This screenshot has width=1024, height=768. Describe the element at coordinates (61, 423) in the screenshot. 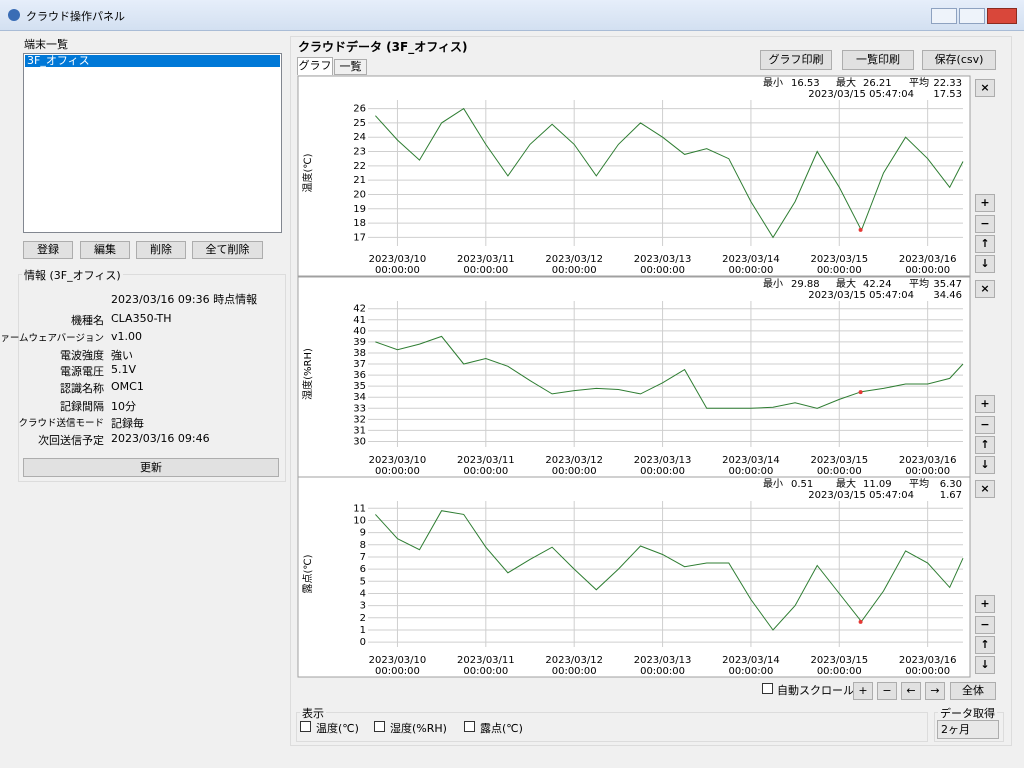

I see `info-key: クラウド送信モード` at that location.